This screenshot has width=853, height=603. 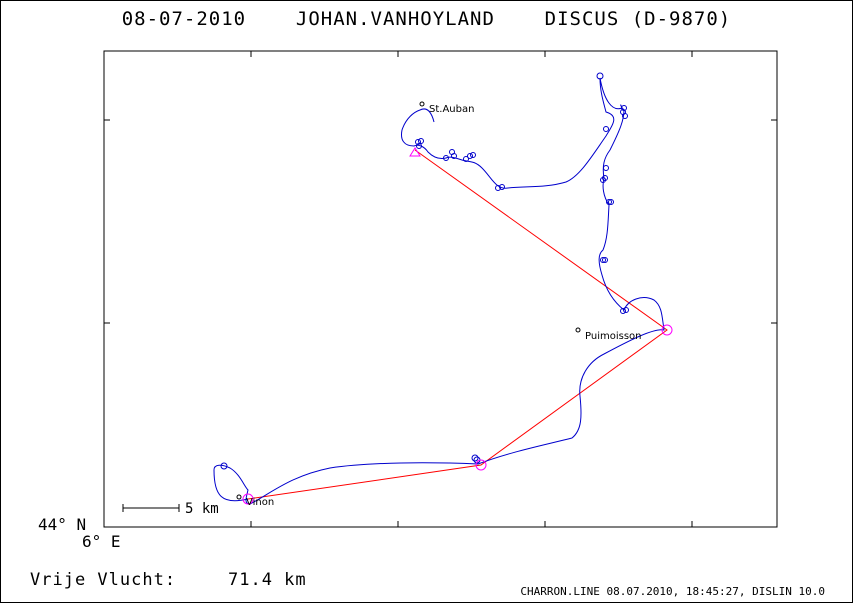 What do you see at coordinates (151, 508) in the screenshot?
I see `scale-bar` at bounding box center [151, 508].